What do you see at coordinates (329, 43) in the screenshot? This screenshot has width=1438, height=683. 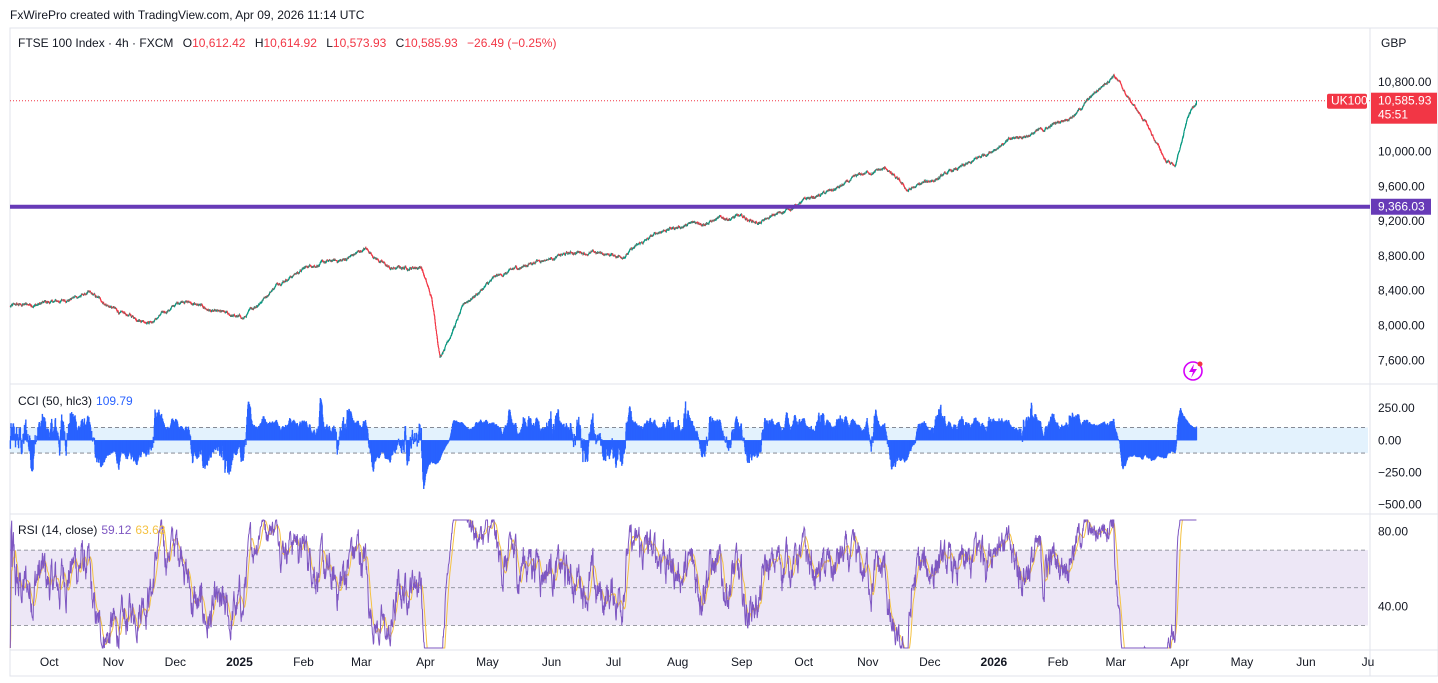 I see `low-label: L` at bounding box center [329, 43].